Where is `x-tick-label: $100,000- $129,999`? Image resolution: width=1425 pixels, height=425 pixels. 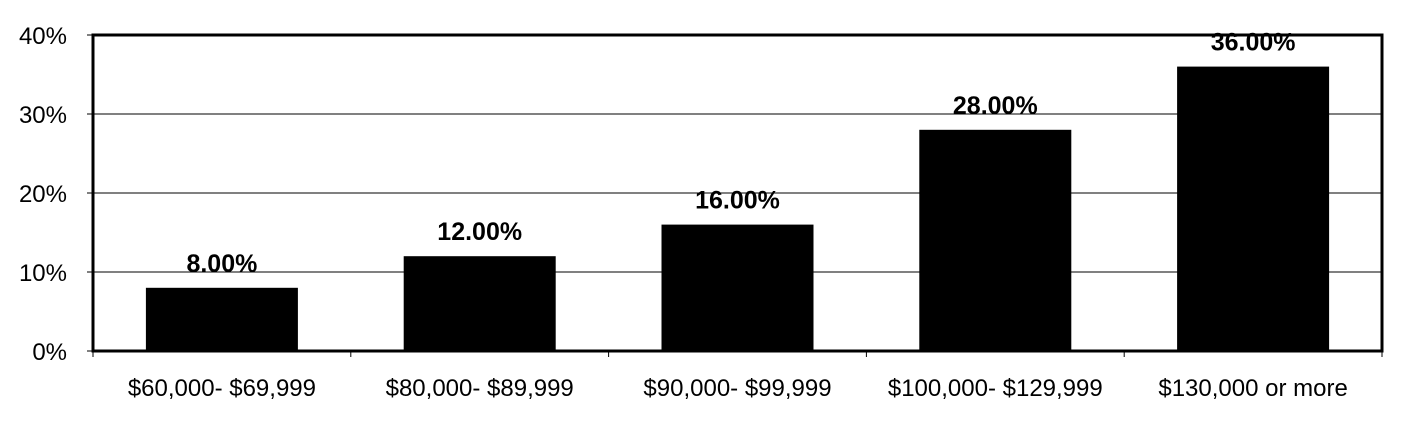
x-tick-label: $100,000- $129,999 is located at coordinates (995, 388).